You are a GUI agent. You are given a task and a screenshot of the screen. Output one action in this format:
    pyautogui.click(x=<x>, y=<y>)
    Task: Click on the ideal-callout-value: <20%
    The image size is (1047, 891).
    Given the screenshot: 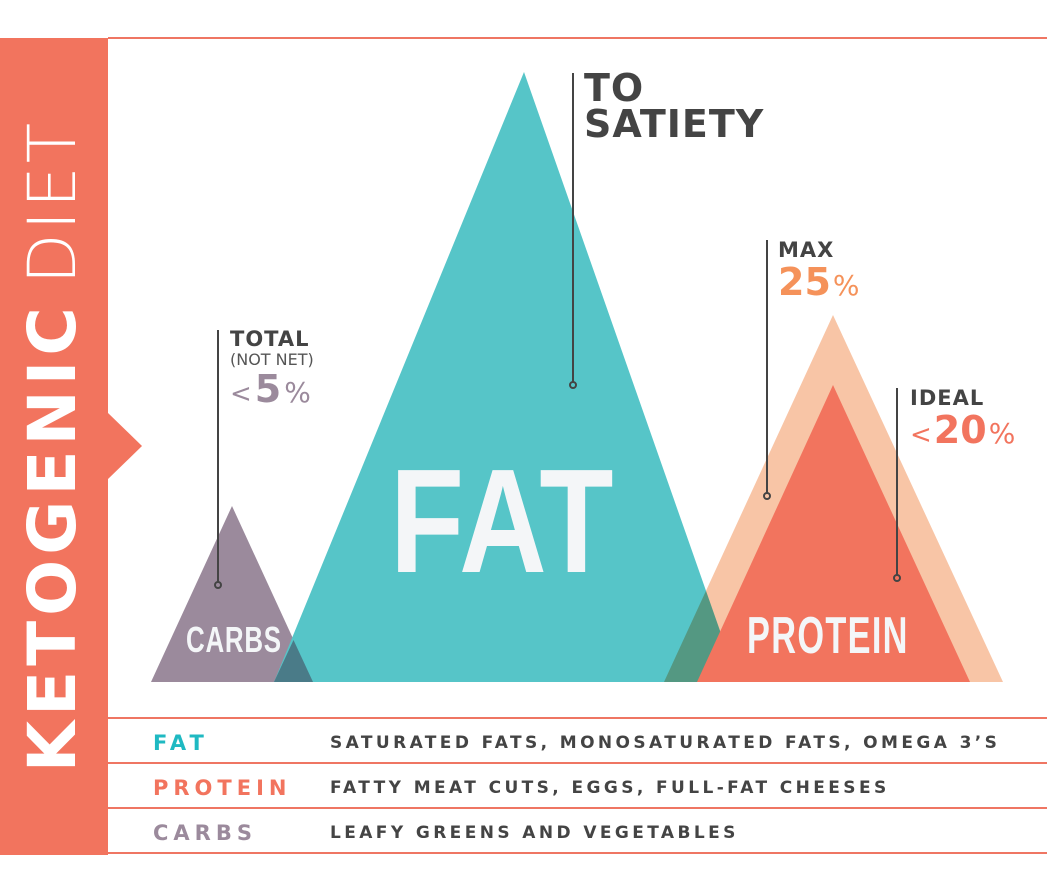 What is the action you would take?
    pyautogui.click(x=962, y=434)
    